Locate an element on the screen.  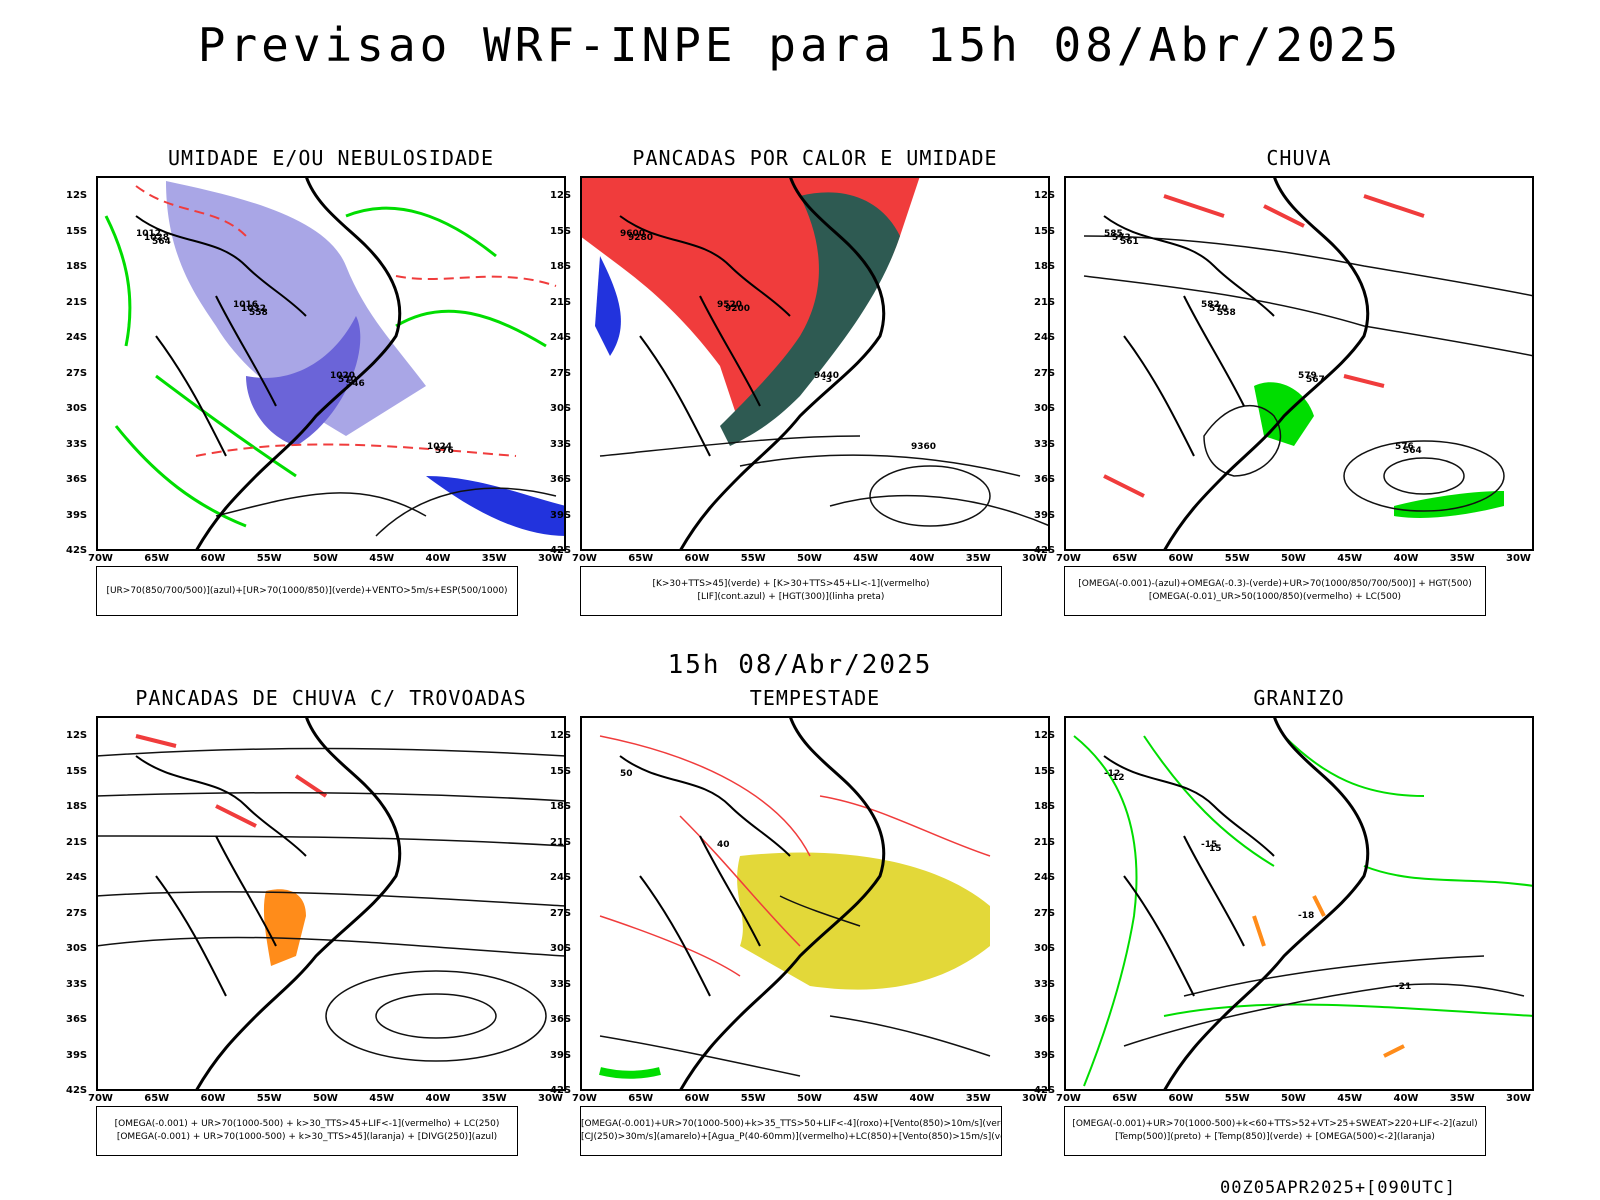
contour-label: 558 is located at coordinates (258, 313).